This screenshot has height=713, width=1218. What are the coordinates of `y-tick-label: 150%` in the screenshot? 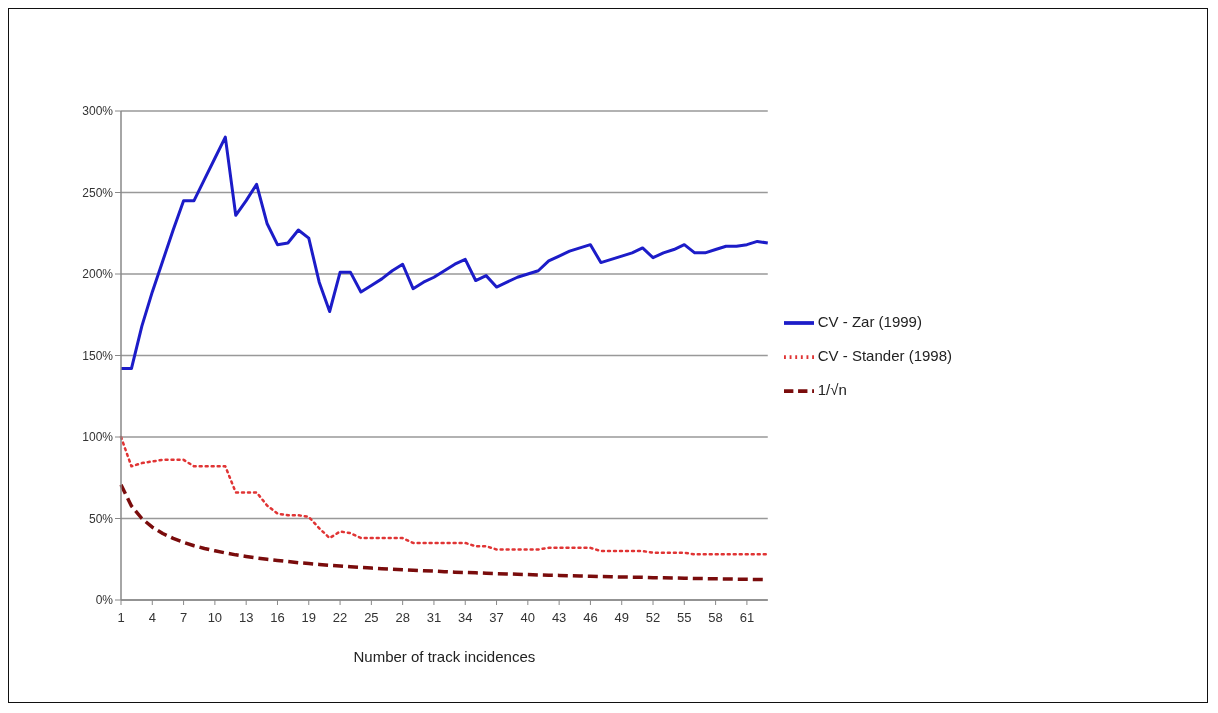 It's located at (98, 355).